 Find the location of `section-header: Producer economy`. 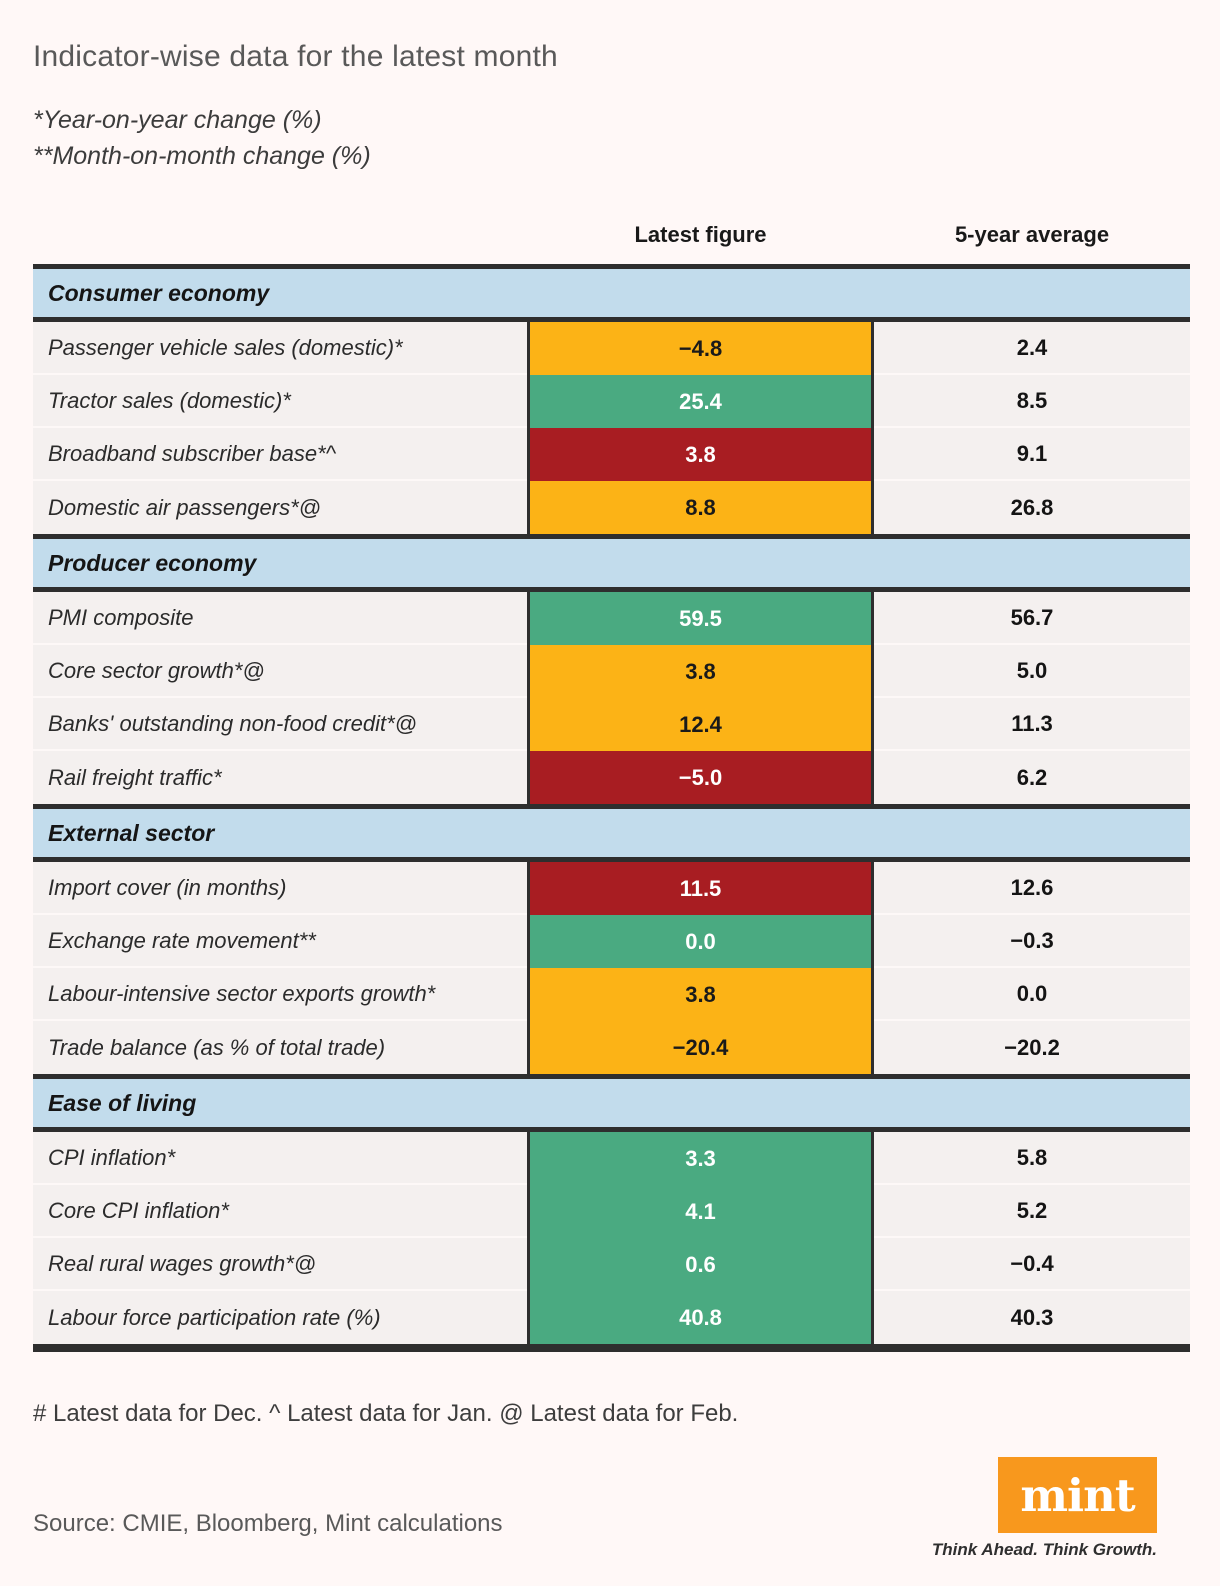

section-header: Producer economy is located at coordinates (611, 563).